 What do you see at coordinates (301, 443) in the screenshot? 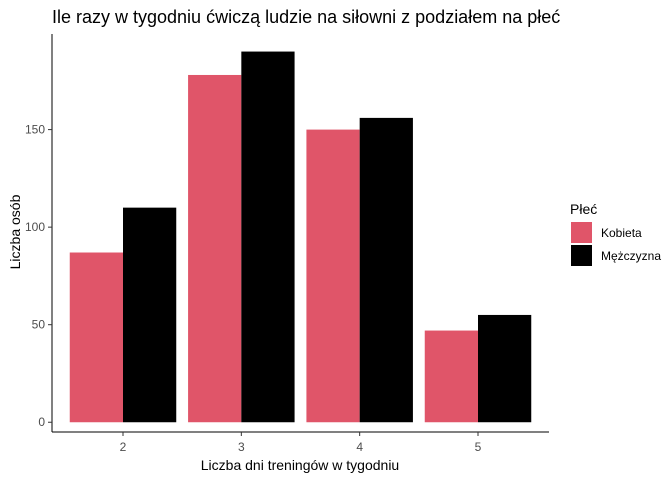
I see `x-axis-ticks: 2 3 4 5` at bounding box center [301, 443].